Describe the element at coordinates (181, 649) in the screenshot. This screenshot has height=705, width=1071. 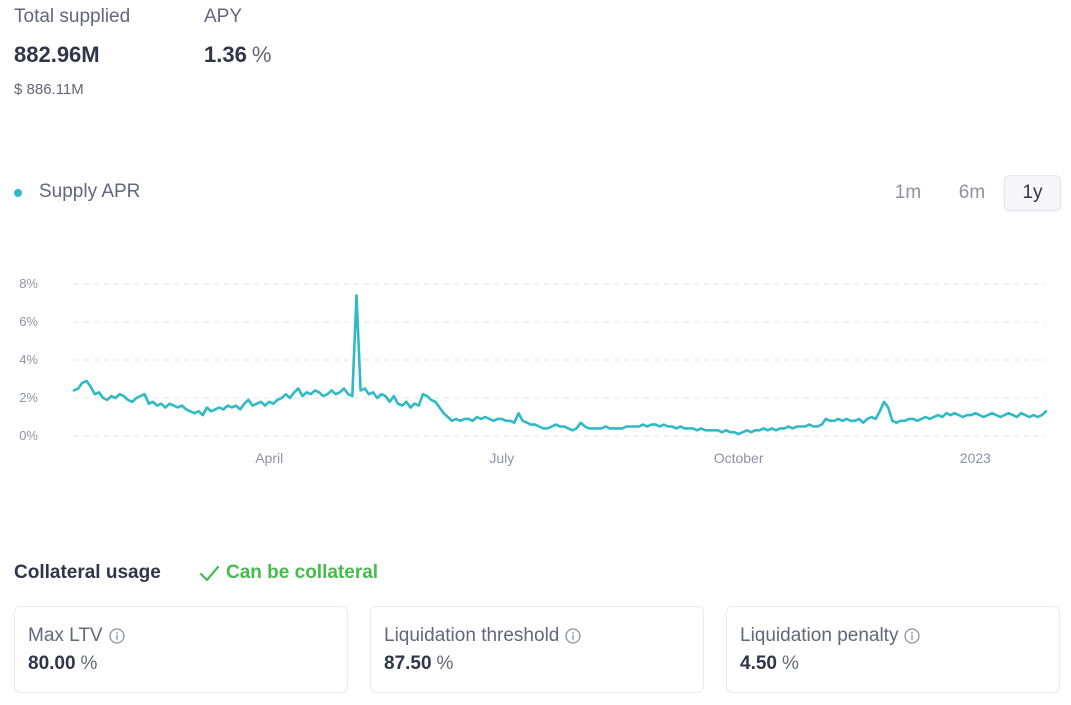
I see `max-ltv-card: Max LTV 80.00%` at that location.